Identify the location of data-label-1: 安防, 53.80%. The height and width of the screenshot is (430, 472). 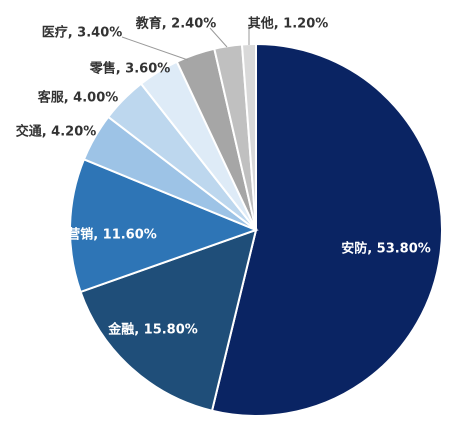
(386, 249).